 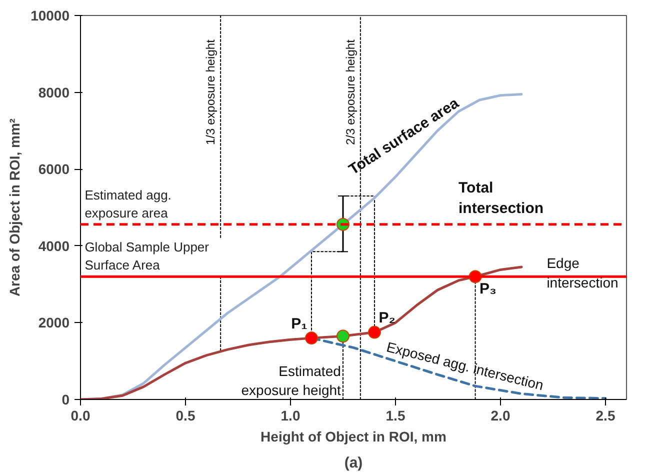 I want to click on annotation: Edge intersection, so click(x=582, y=272).